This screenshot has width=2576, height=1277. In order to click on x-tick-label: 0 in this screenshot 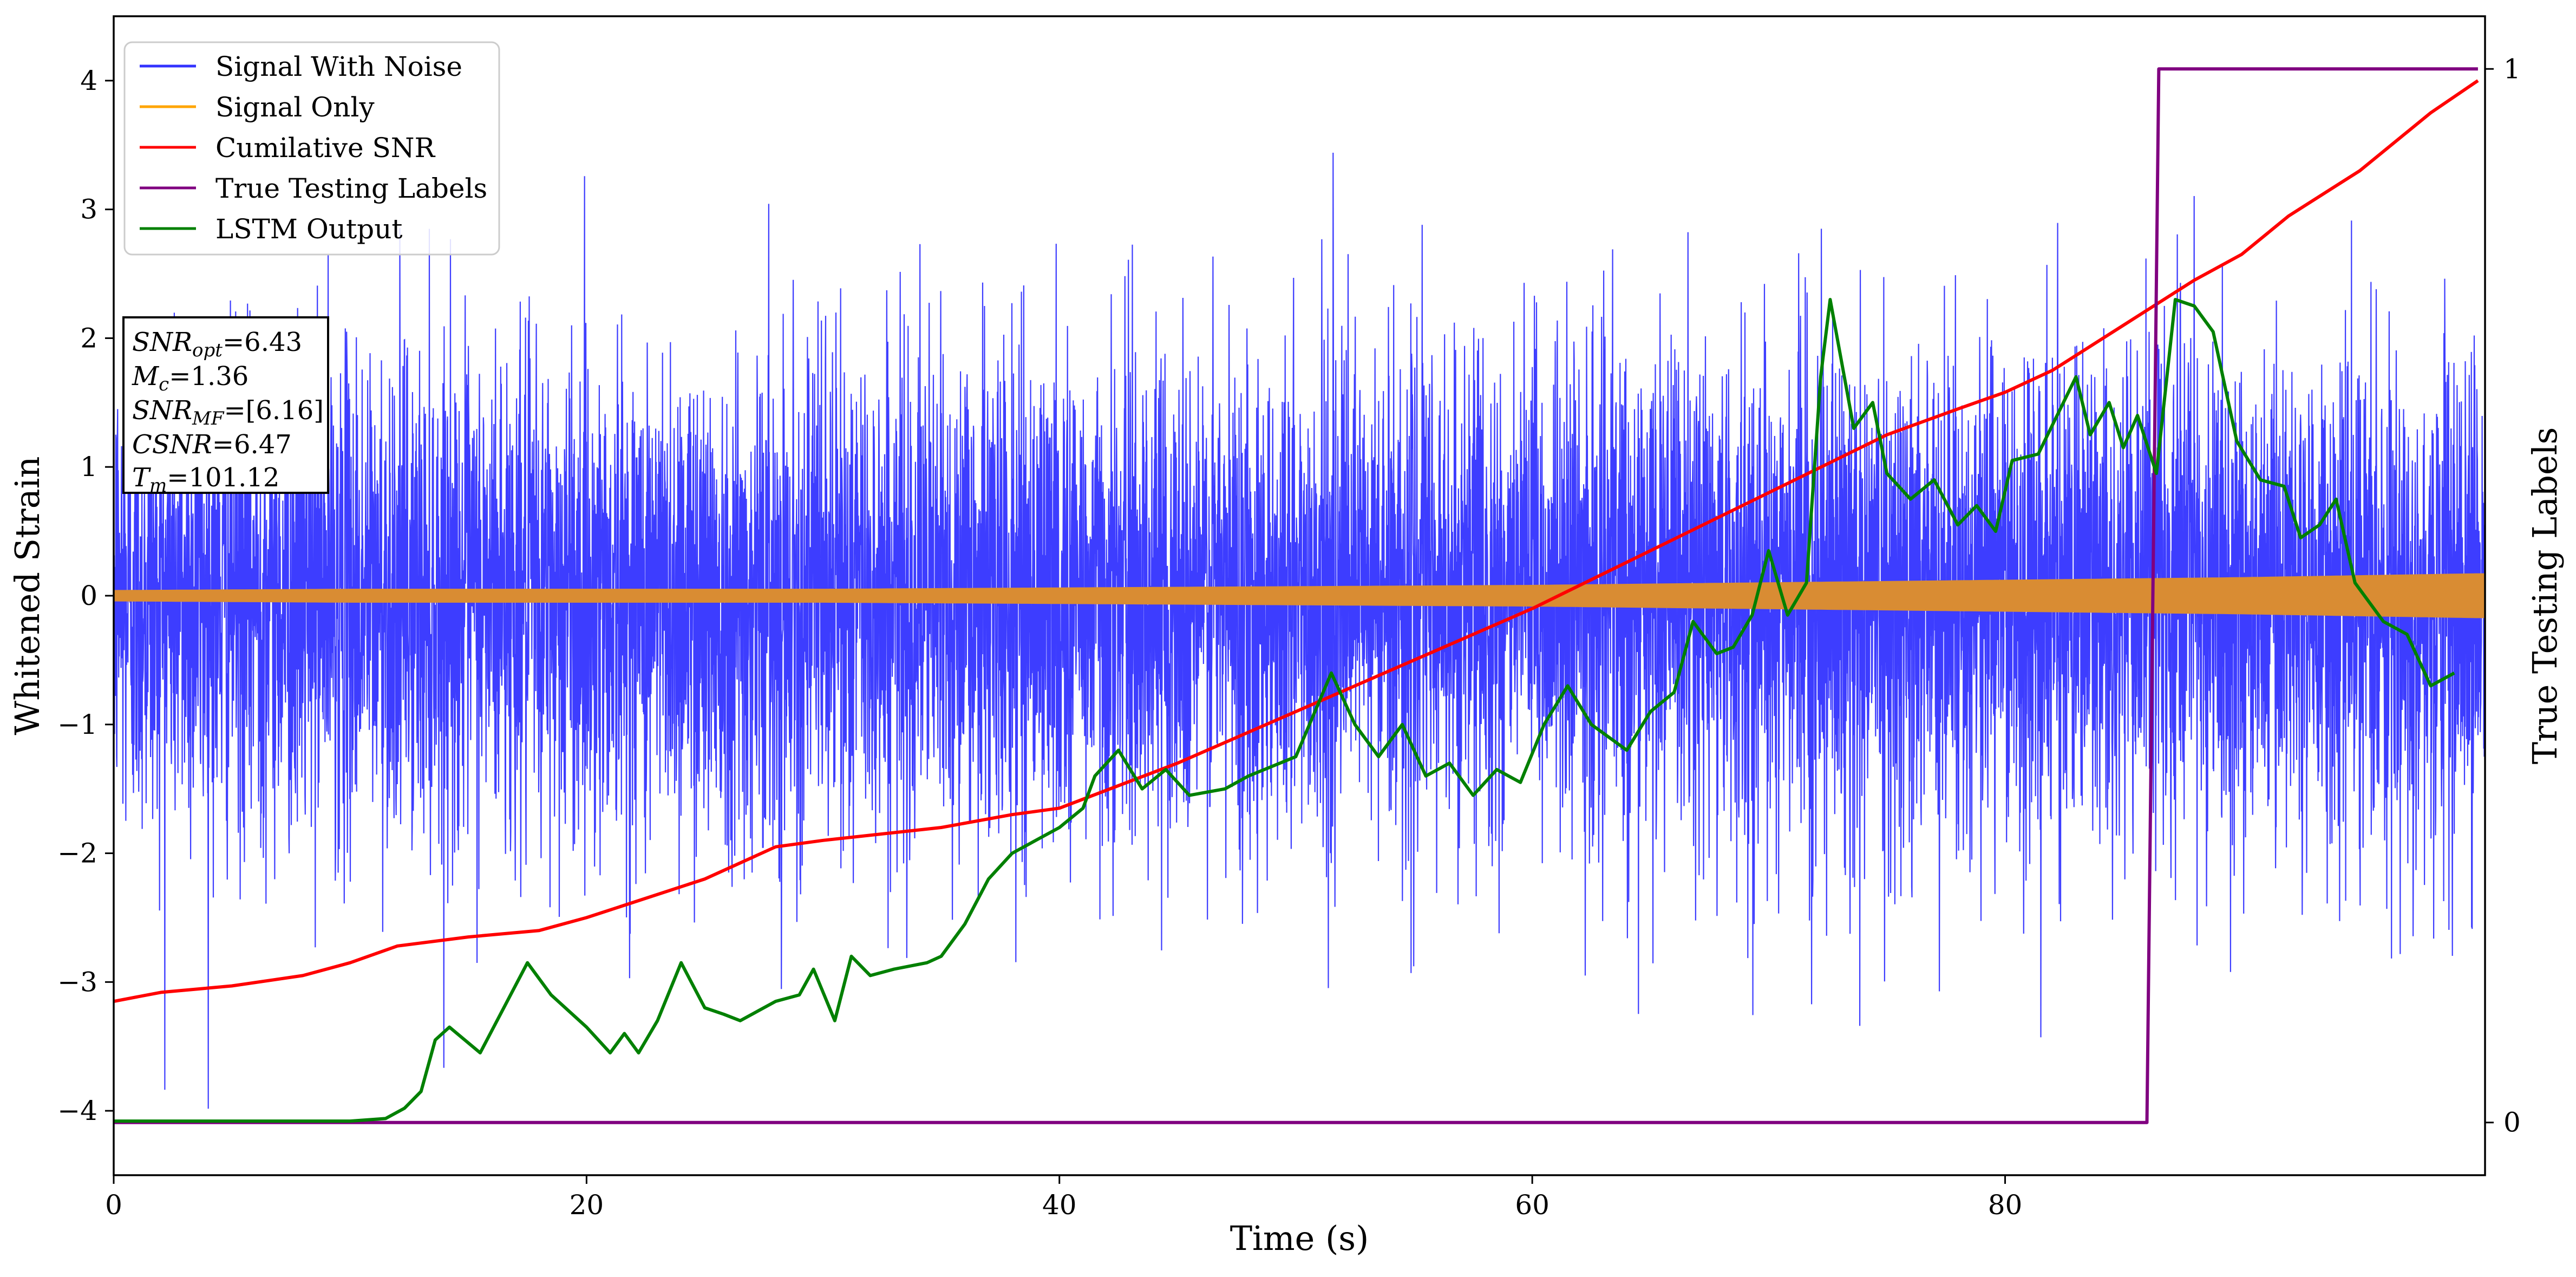, I will do `click(113, 1205)`.